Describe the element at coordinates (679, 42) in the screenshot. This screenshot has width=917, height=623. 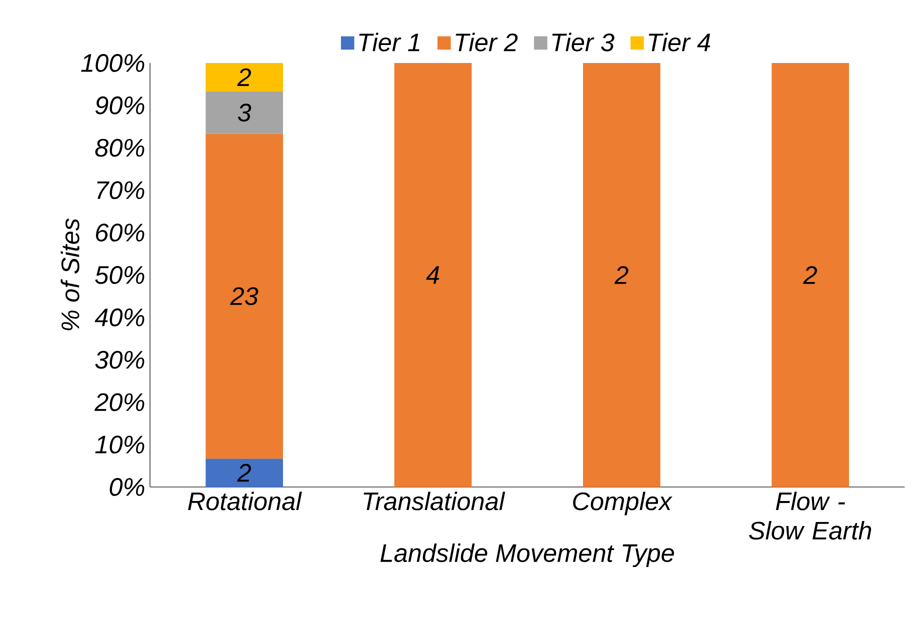
I see `legend-label: Tier 4` at that location.